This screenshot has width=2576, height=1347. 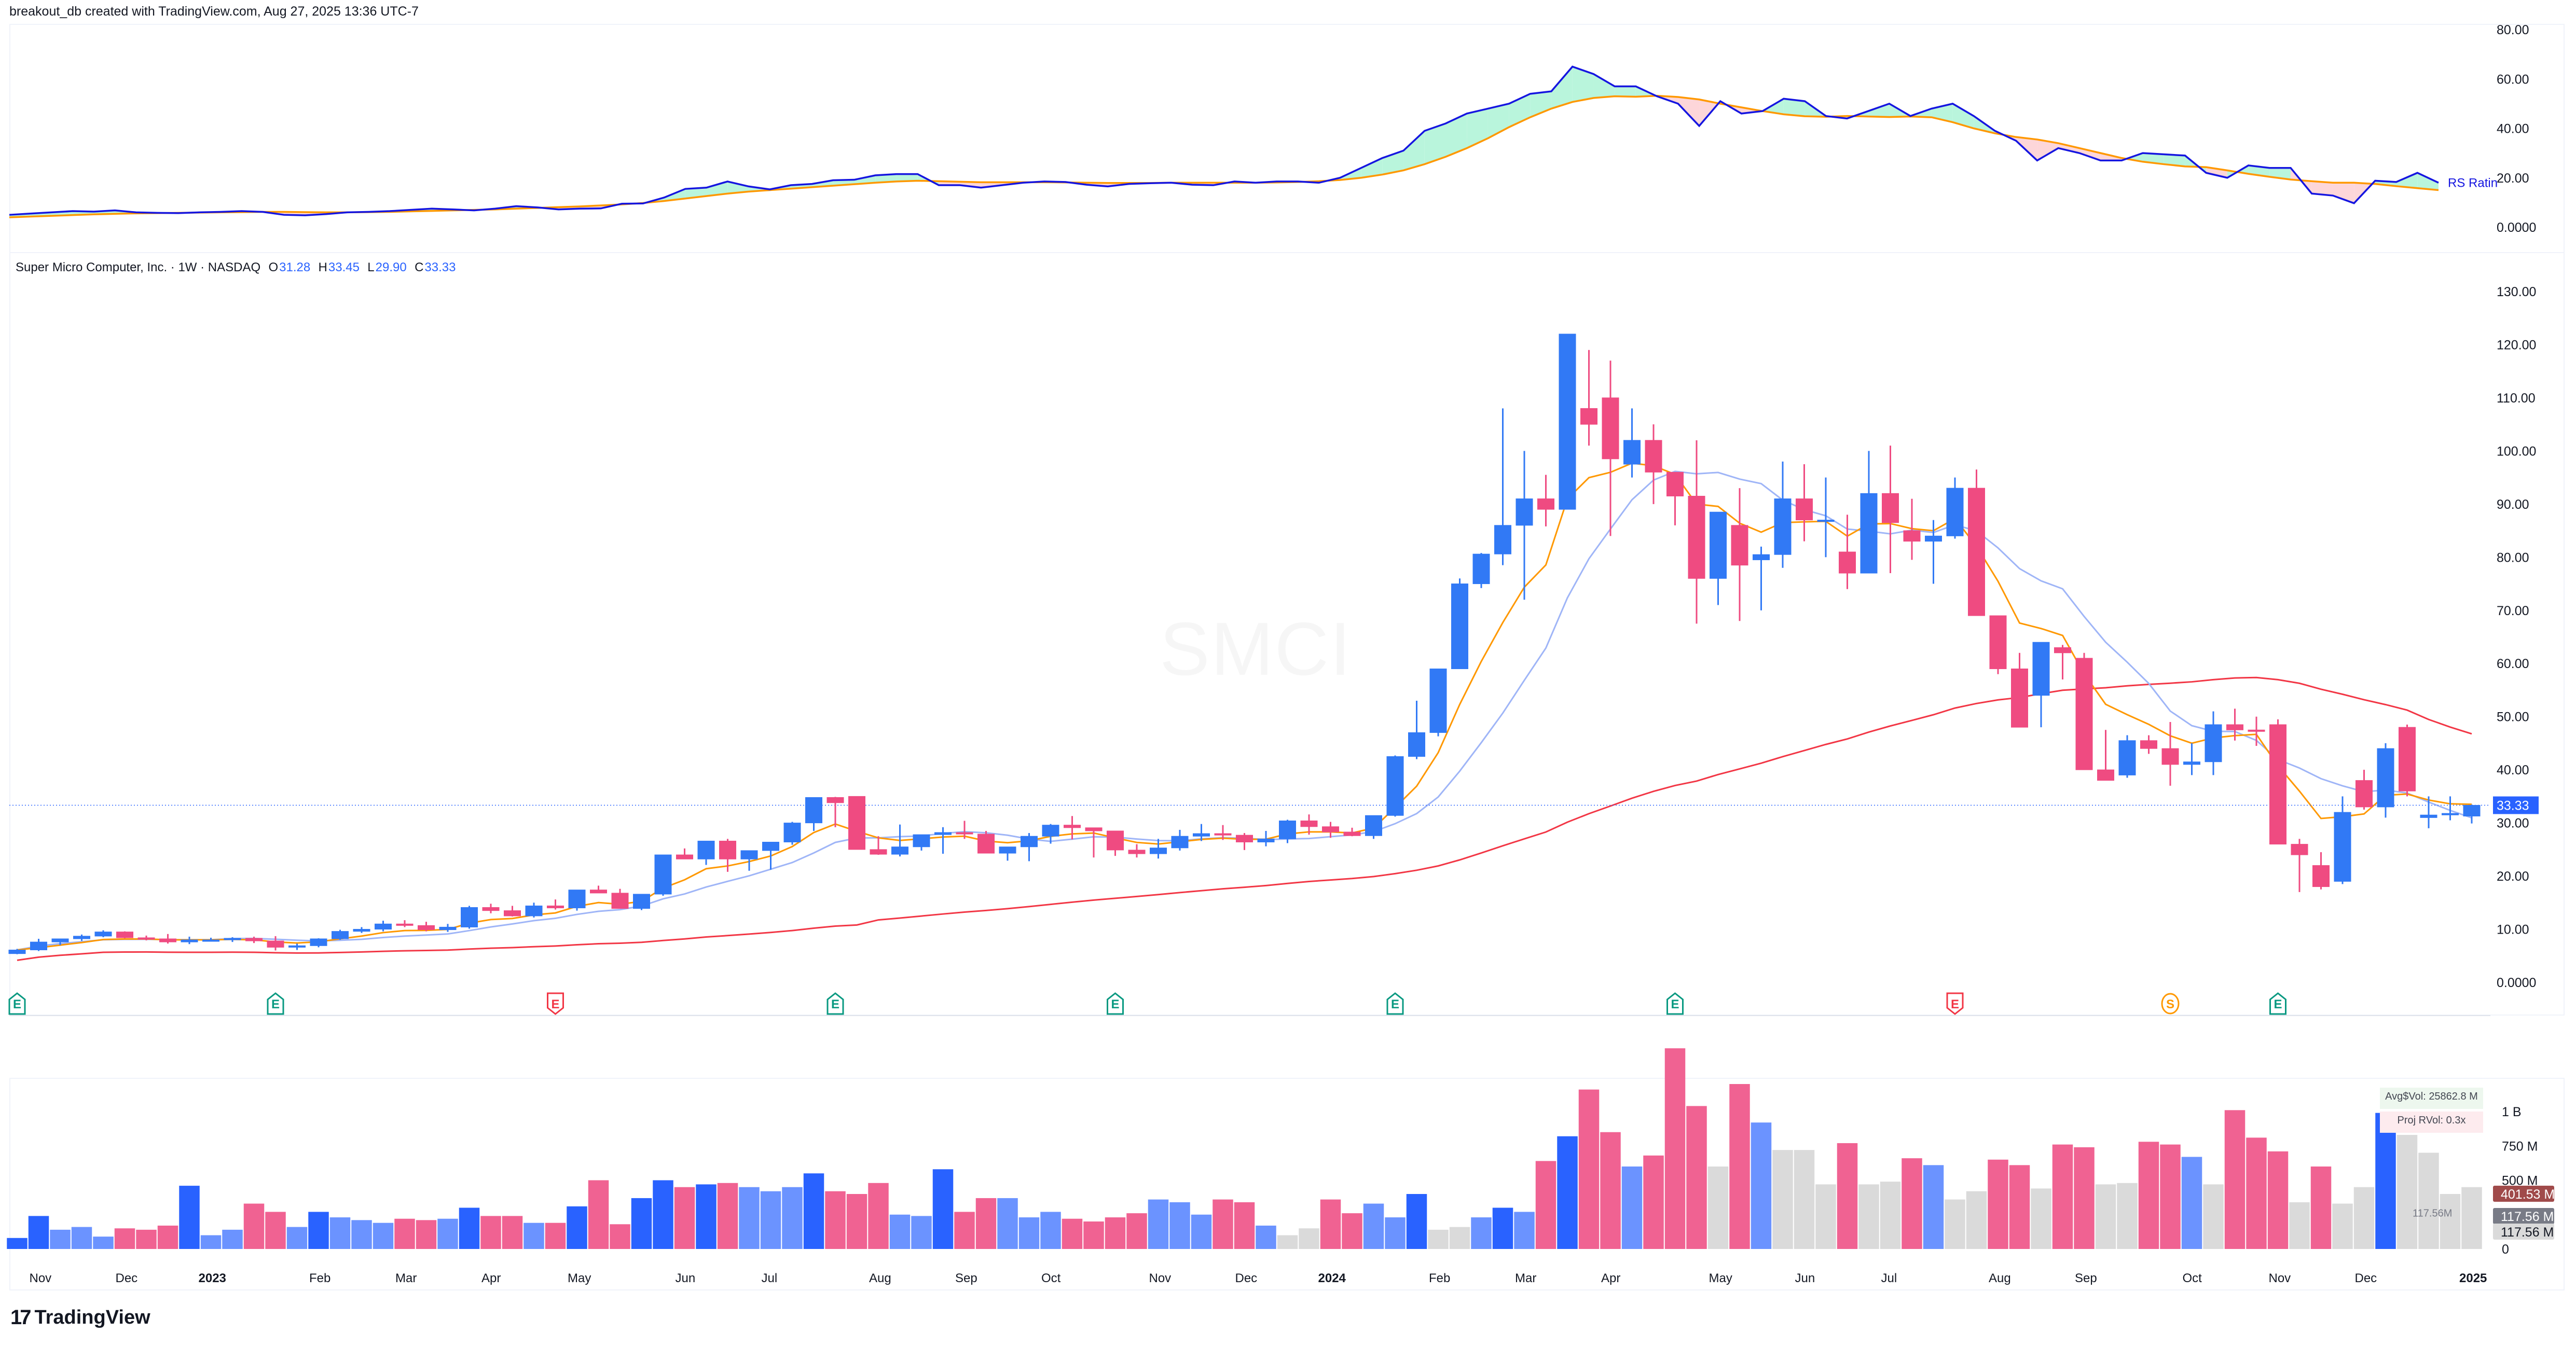 What do you see at coordinates (2170, 1004) in the screenshot?
I see `split-event-icon: S` at bounding box center [2170, 1004].